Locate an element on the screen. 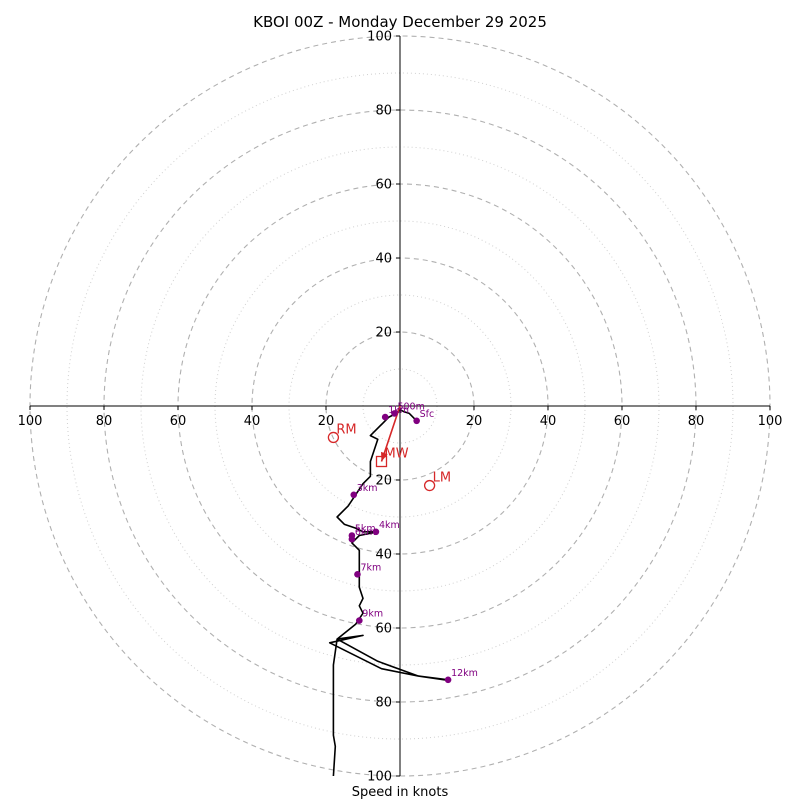 The width and height of the screenshot is (800, 800). storm-label-RM: RM is located at coordinates (346, 429).